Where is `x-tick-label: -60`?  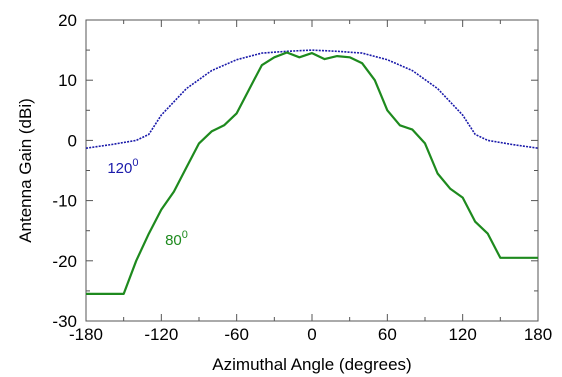 x-tick-label: -60 is located at coordinates (236, 334).